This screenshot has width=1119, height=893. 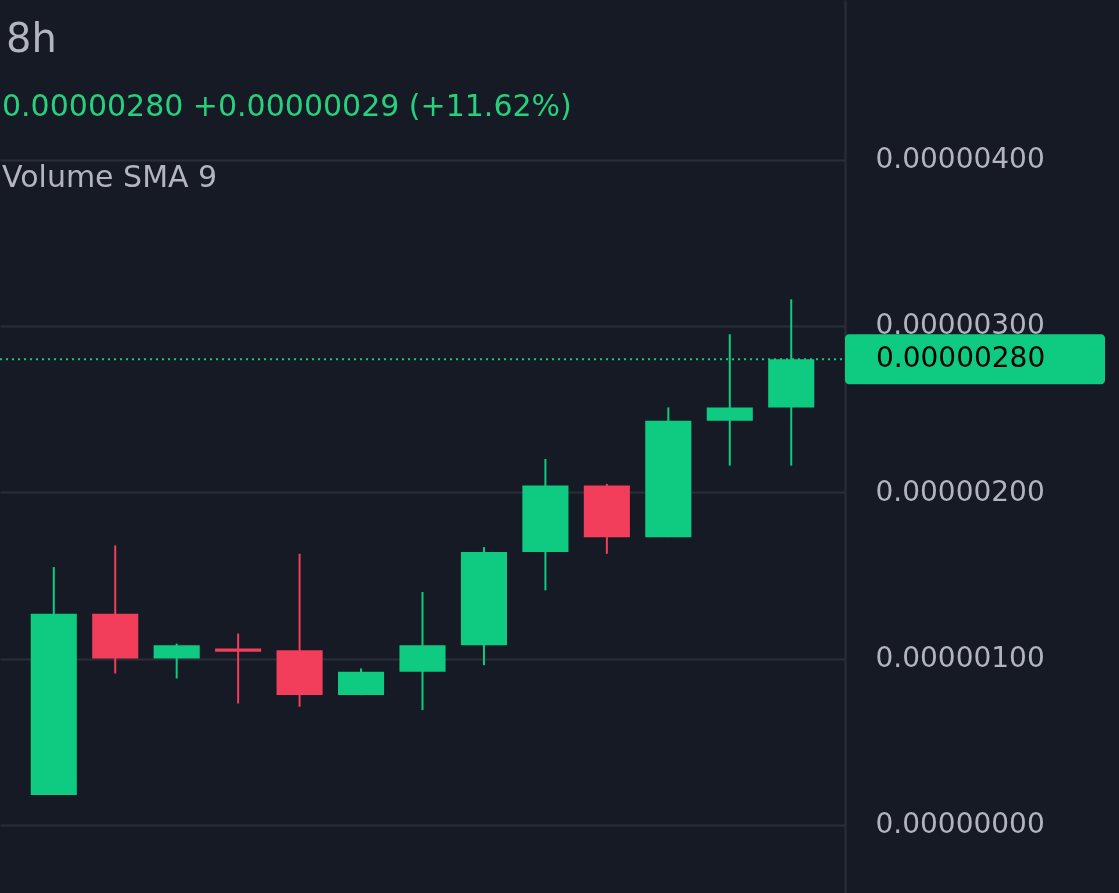 I want to click on annotation: Volume SMA 9, so click(x=110, y=176).